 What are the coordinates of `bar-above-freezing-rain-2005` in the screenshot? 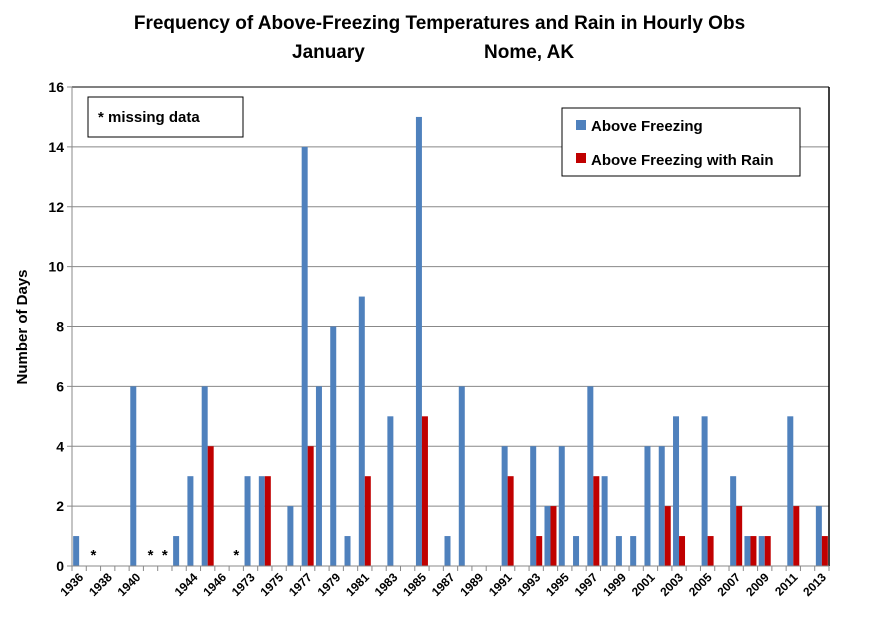 It's located at (710, 551).